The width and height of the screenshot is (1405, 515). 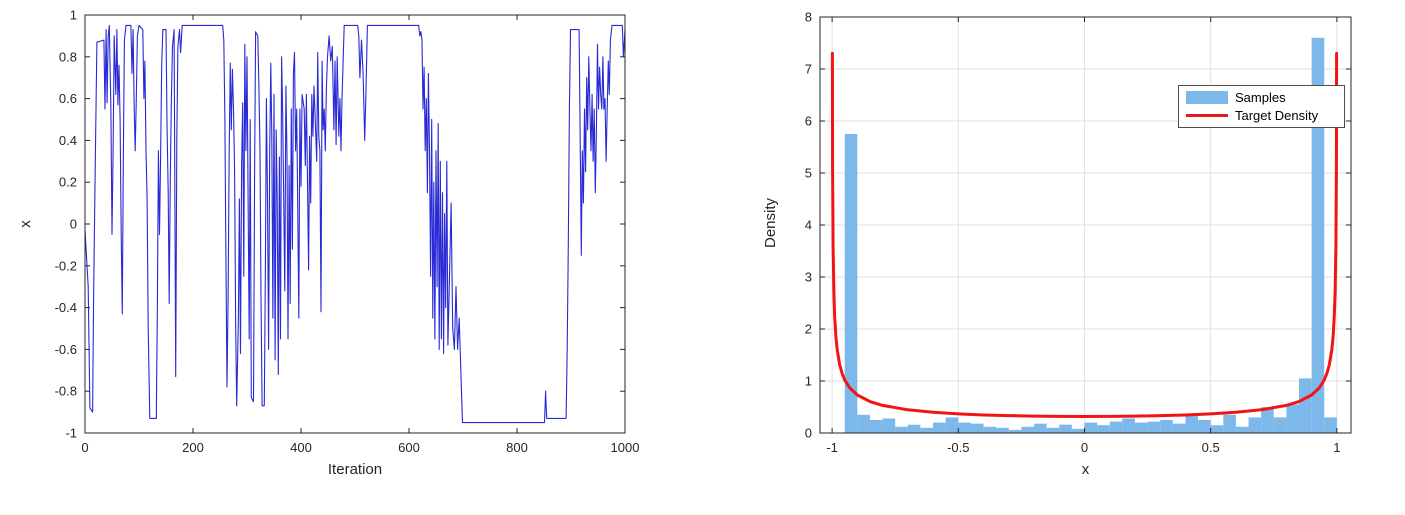 I want to click on x-tick-label: 200, so click(x=193, y=447).